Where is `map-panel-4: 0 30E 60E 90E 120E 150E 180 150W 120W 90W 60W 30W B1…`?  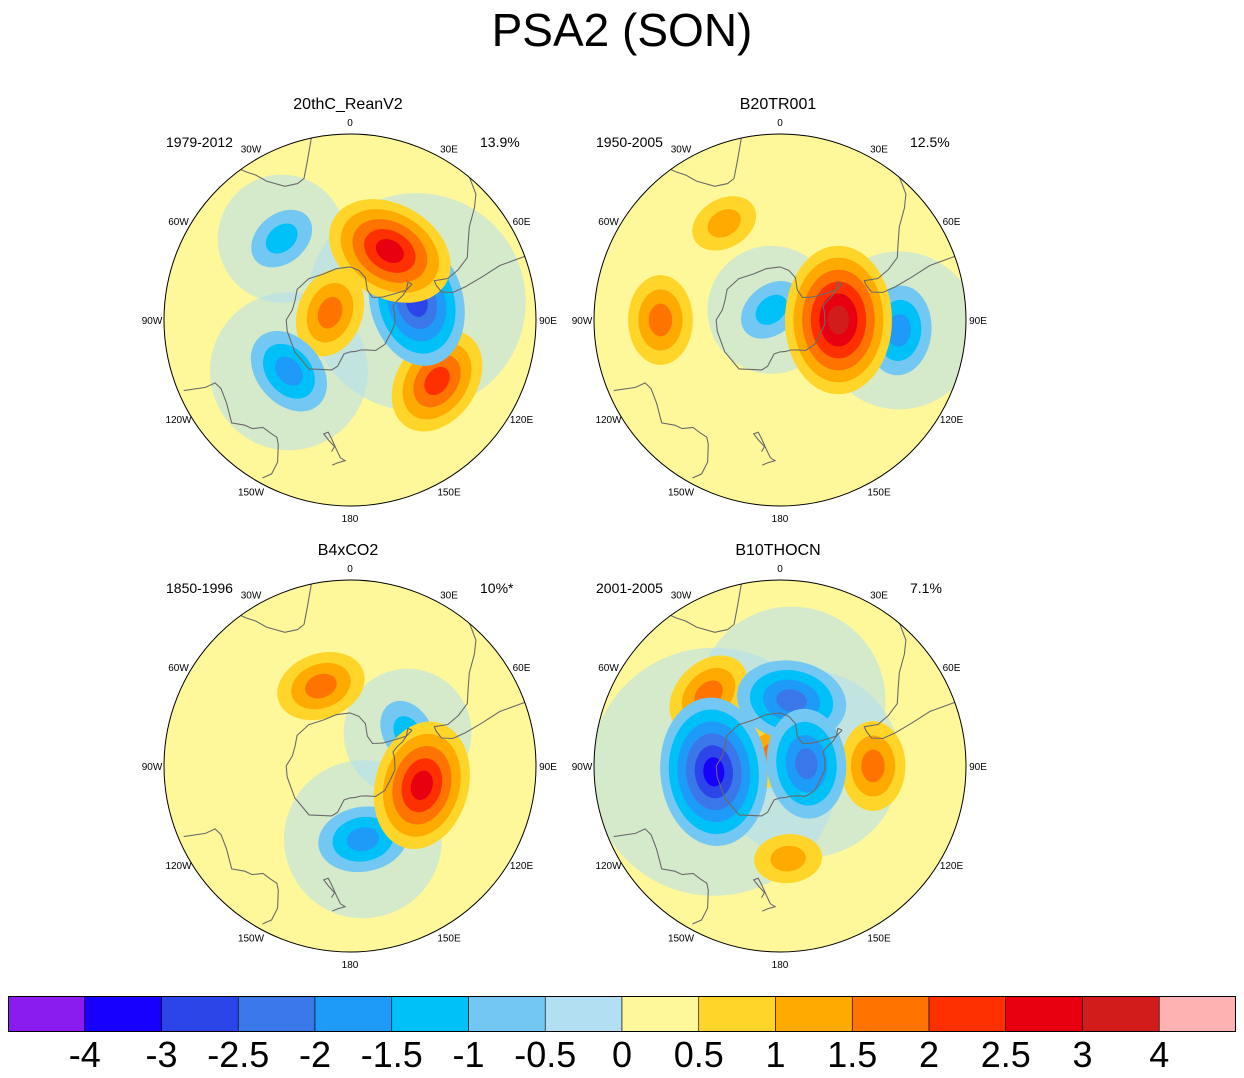 map-panel-4: 0 30E 60E 90E 120E 150E 180 150W 120W 90W 60W 30W B1… is located at coordinates (778, 757).